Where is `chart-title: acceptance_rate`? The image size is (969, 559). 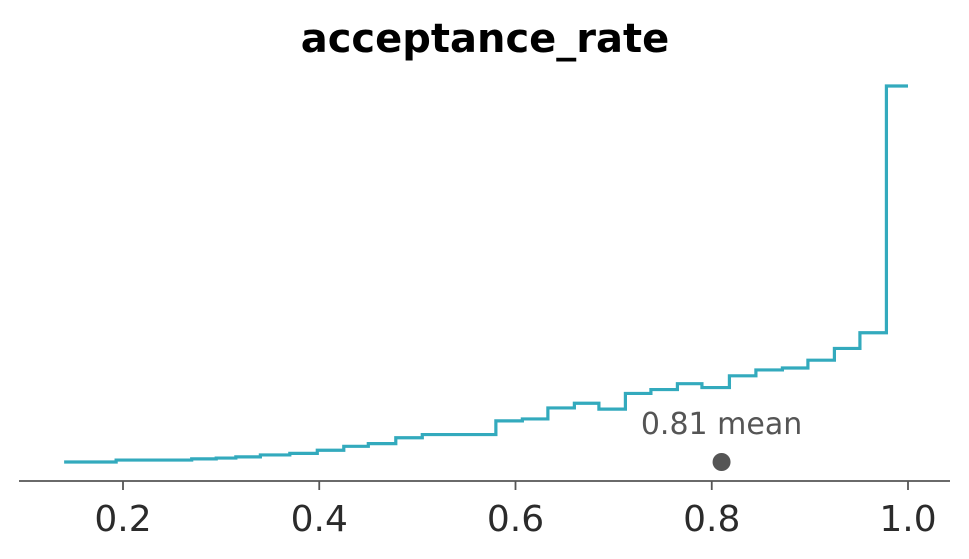
chart-title: acceptance_rate is located at coordinates (485, 39).